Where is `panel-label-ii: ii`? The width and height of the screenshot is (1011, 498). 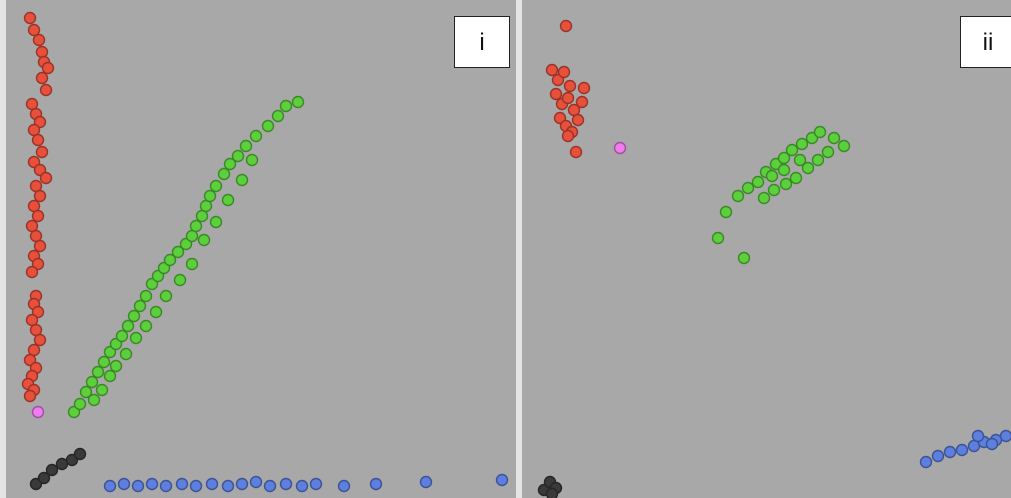
panel-label-ii: ii is located at coordinates (985, 42).